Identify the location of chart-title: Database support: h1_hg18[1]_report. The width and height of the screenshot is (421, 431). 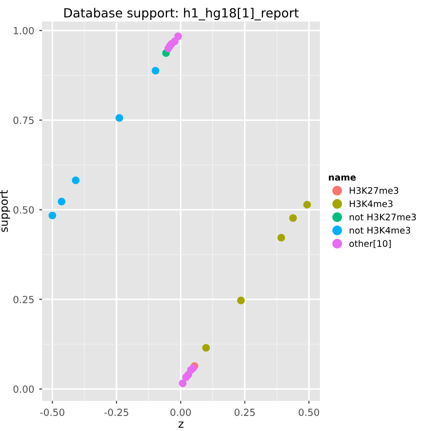
(181, 14).